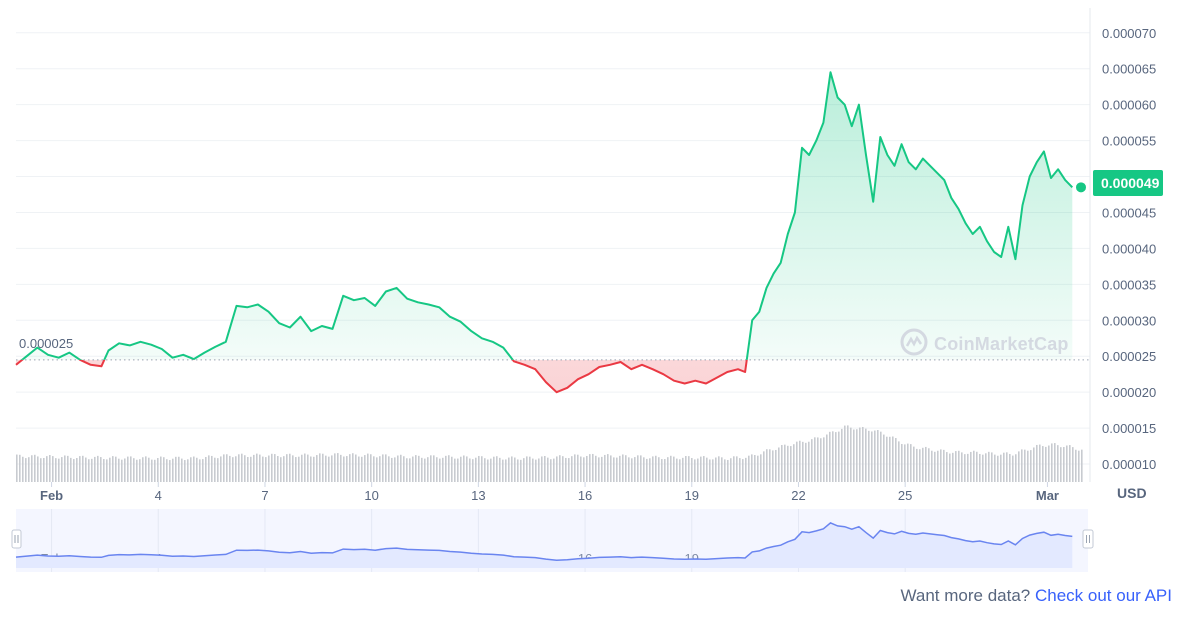 Image resolution: width=1187 pixels, height=618 pixels. What do you see at coordinates (381, 376) in the screenshot?
I see `price-area-down` at bounding box center [381, 376].